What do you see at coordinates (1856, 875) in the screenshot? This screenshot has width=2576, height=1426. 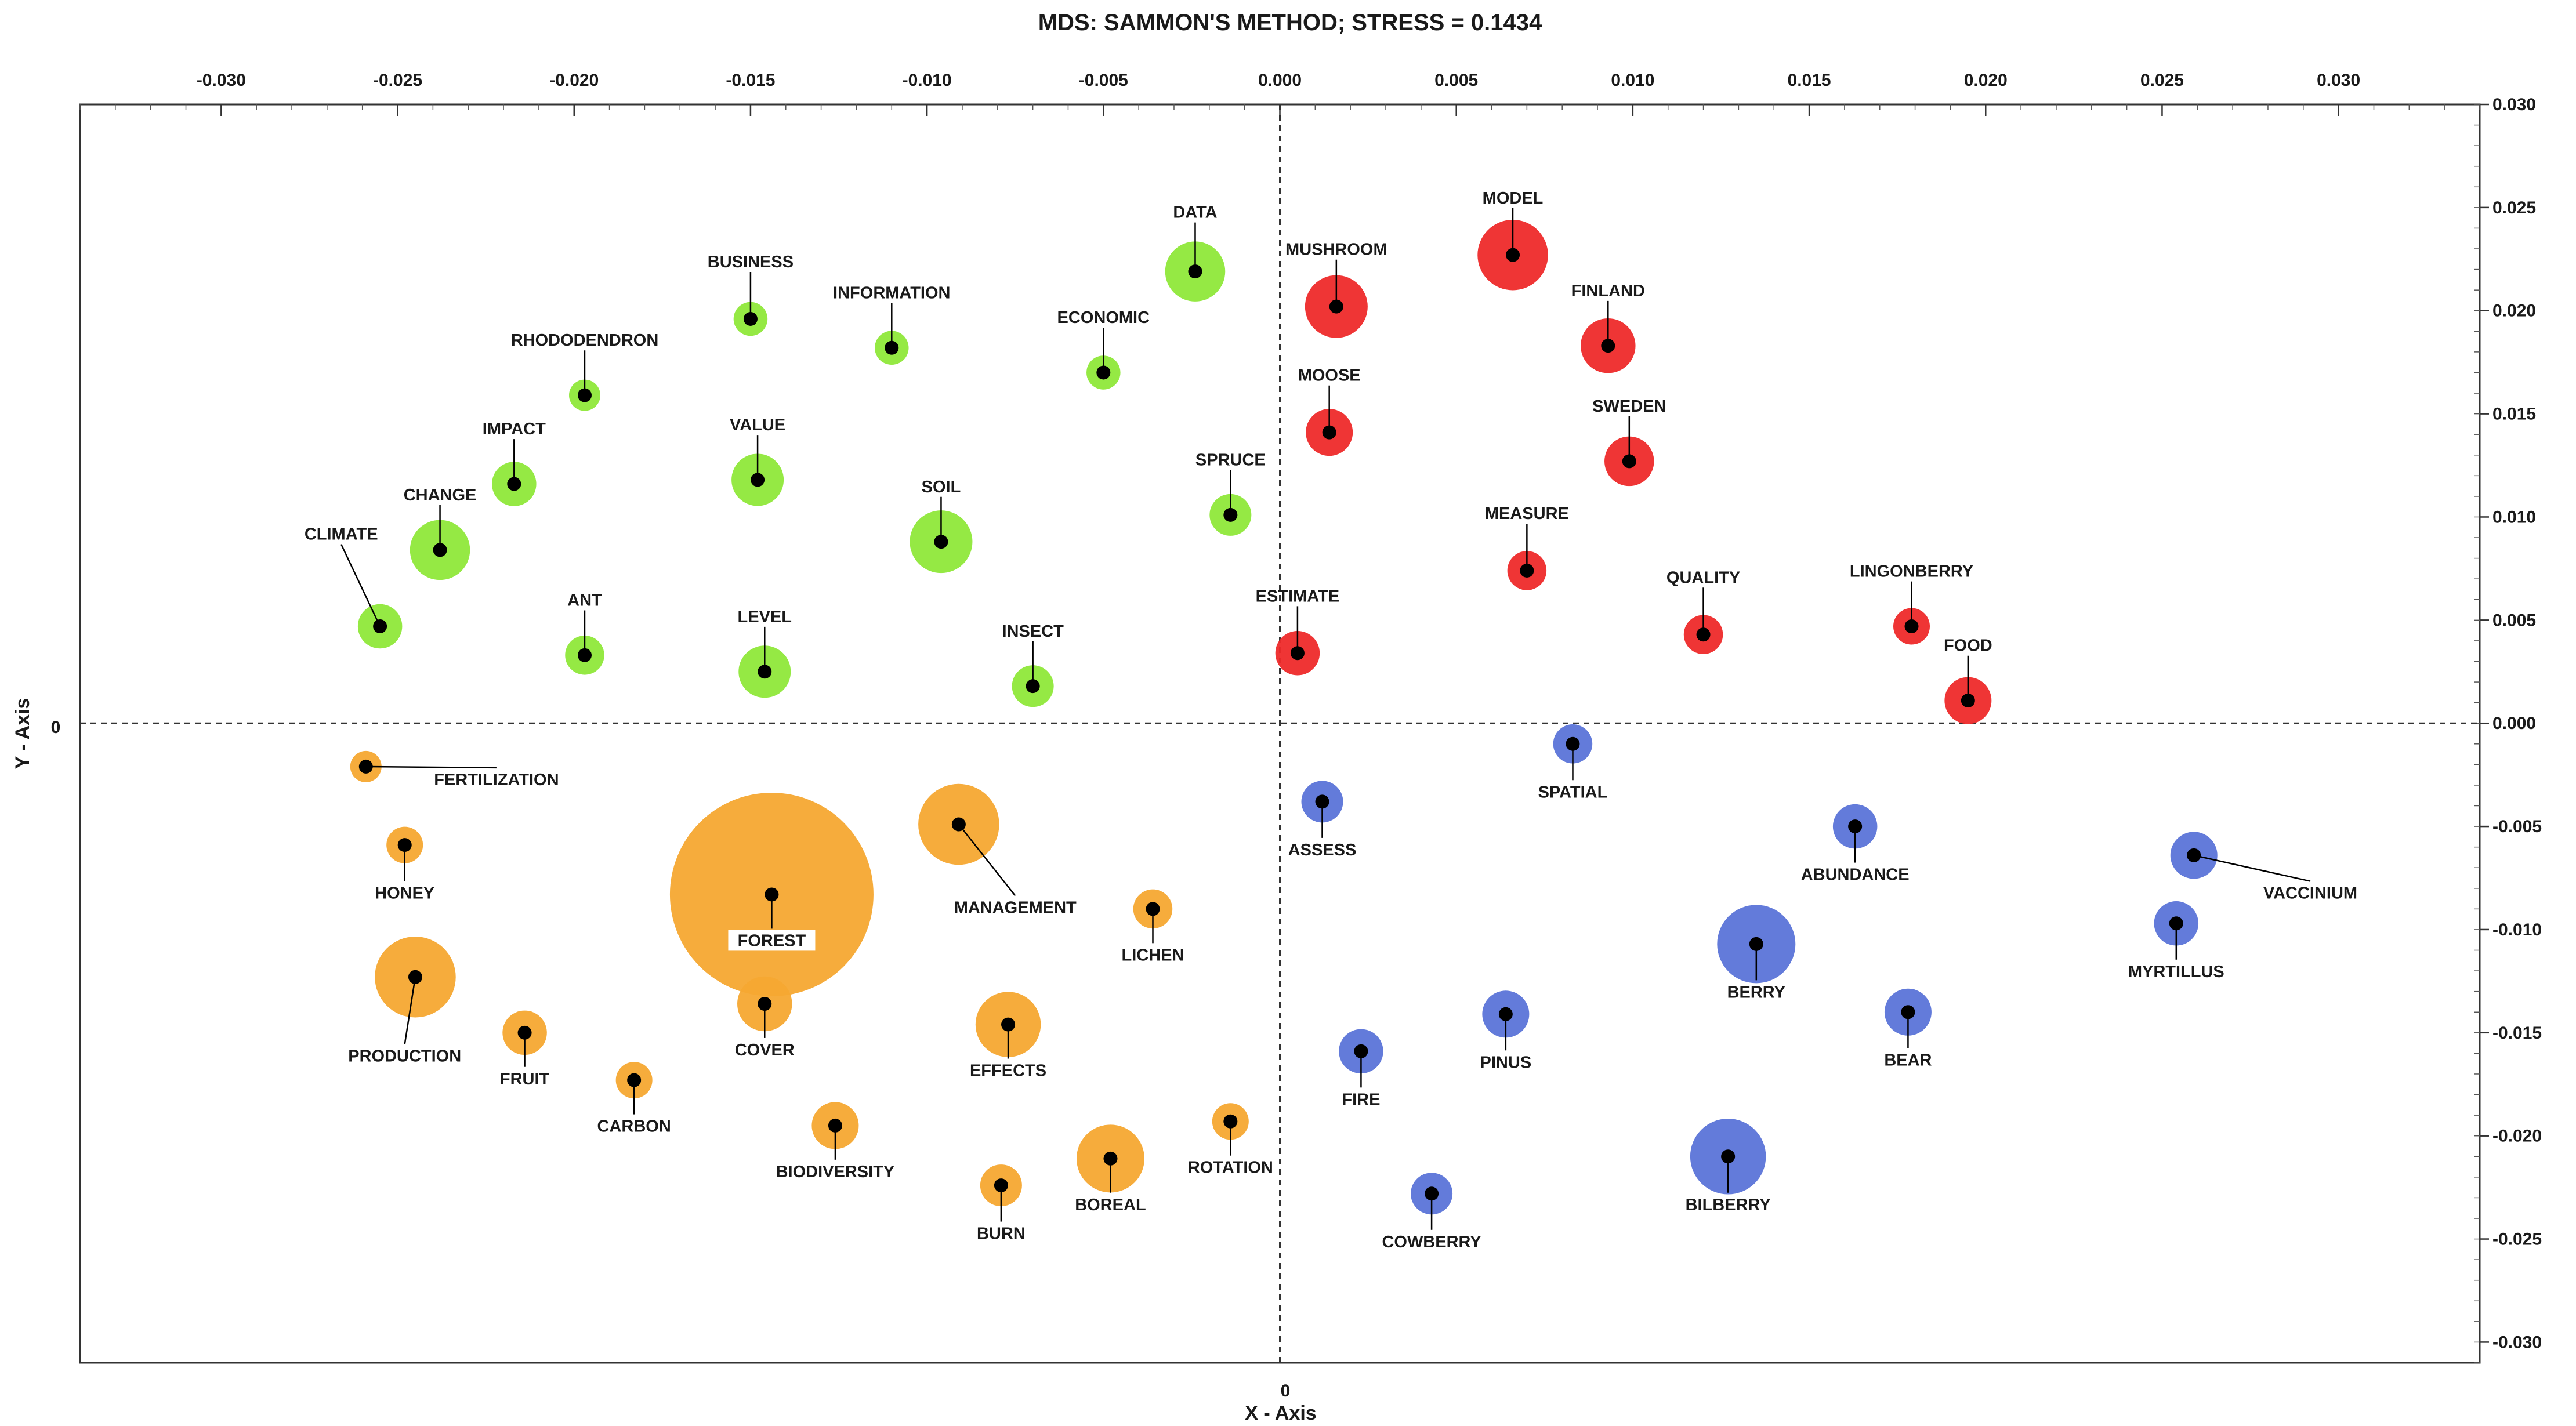 I see `label-abundance: ABUNDANCE` at bounding box center [1856, 875].